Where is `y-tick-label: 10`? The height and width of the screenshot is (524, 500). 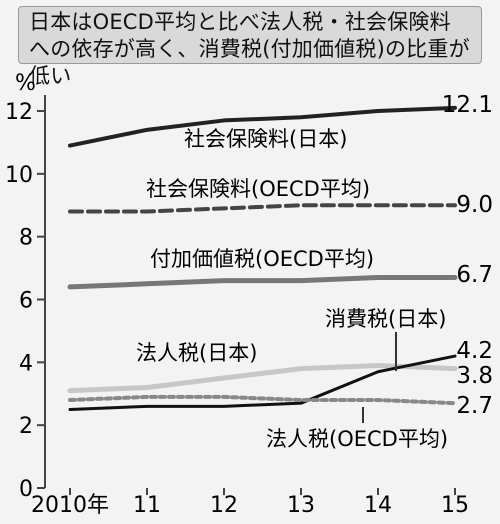 y-tick-label: 10 is located at coordinates (19, 175).